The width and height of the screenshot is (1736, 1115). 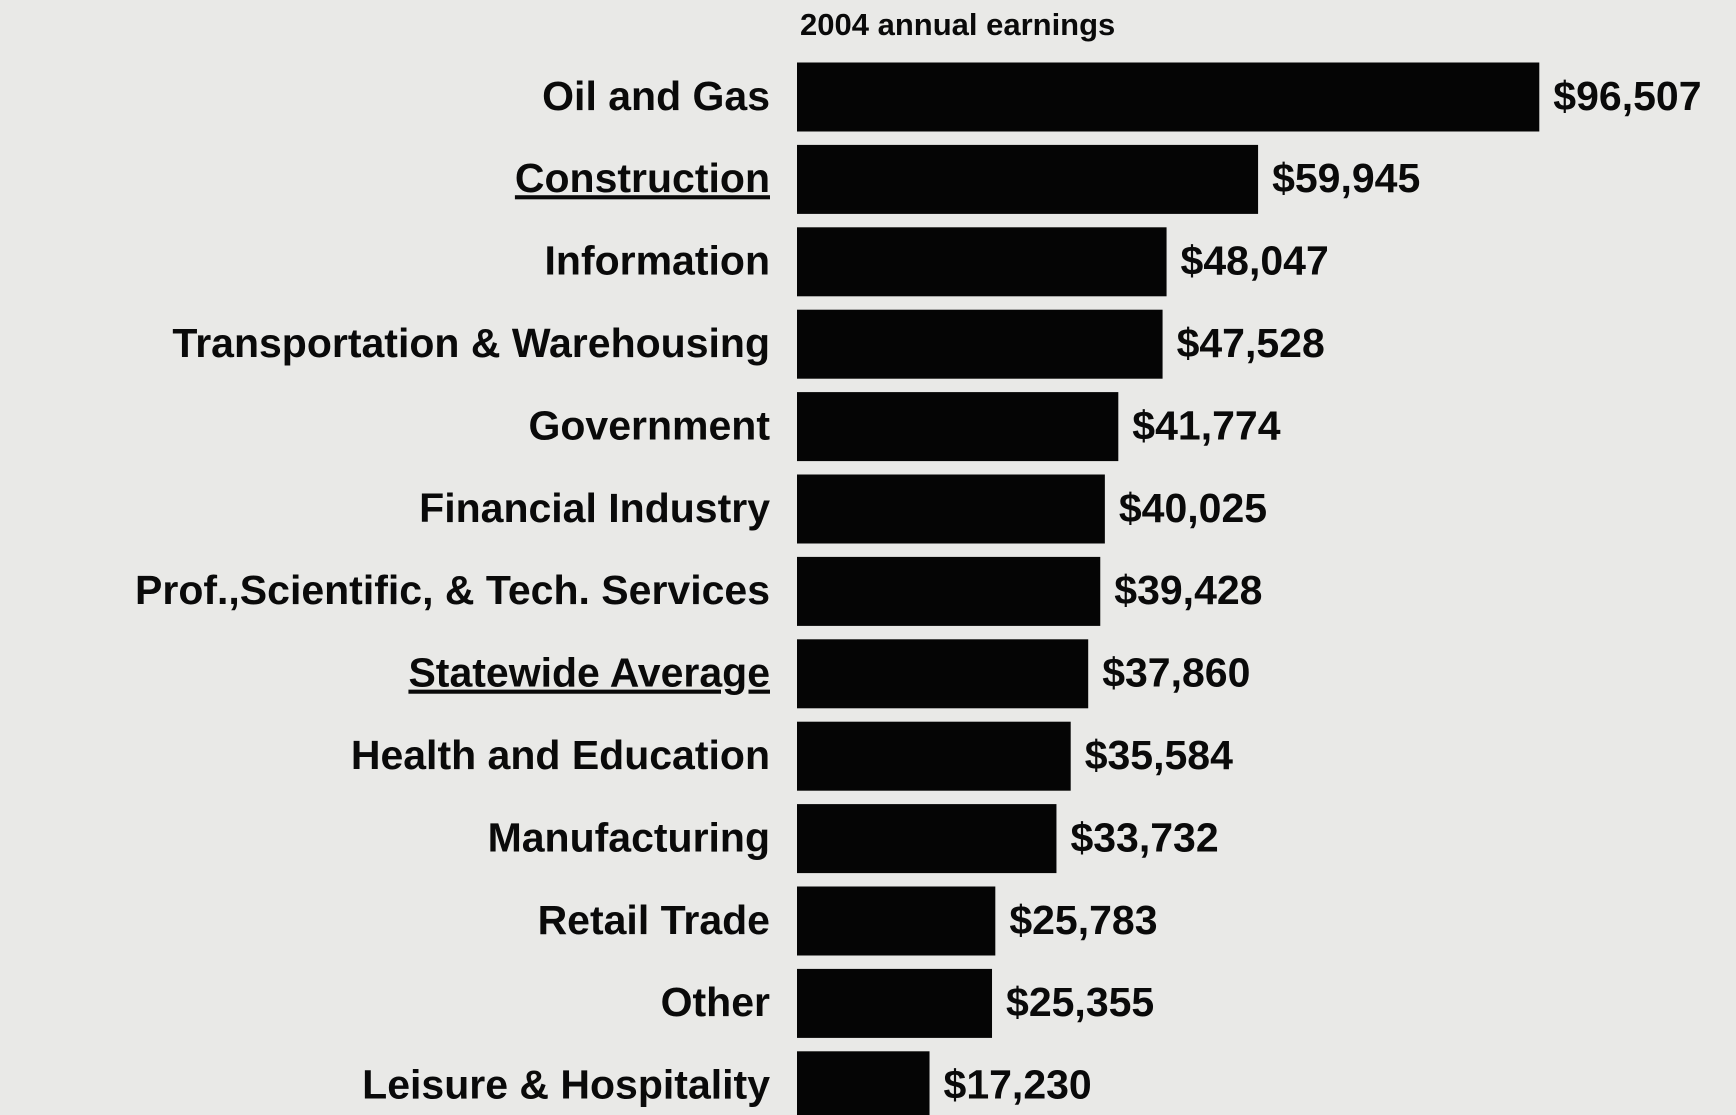 I want to click on category-label: Leisure & Hospitality, so click(x=566, y=1085).